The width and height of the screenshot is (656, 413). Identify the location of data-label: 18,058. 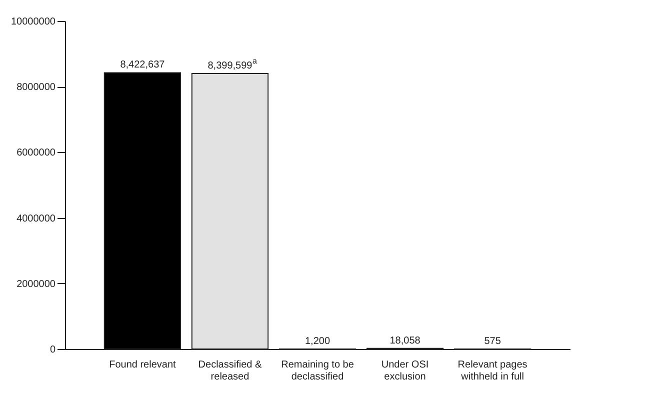
(405, 340).